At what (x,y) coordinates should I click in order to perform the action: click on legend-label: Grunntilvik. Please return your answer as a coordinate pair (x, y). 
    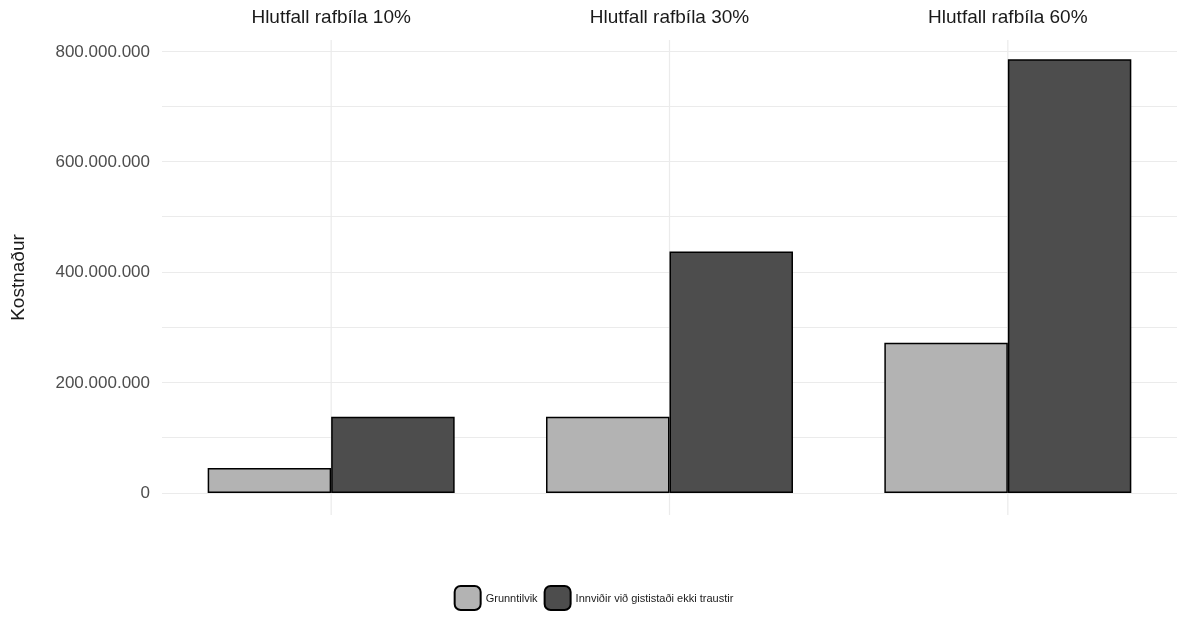
    Looking at the image, I should click on (512, 598).